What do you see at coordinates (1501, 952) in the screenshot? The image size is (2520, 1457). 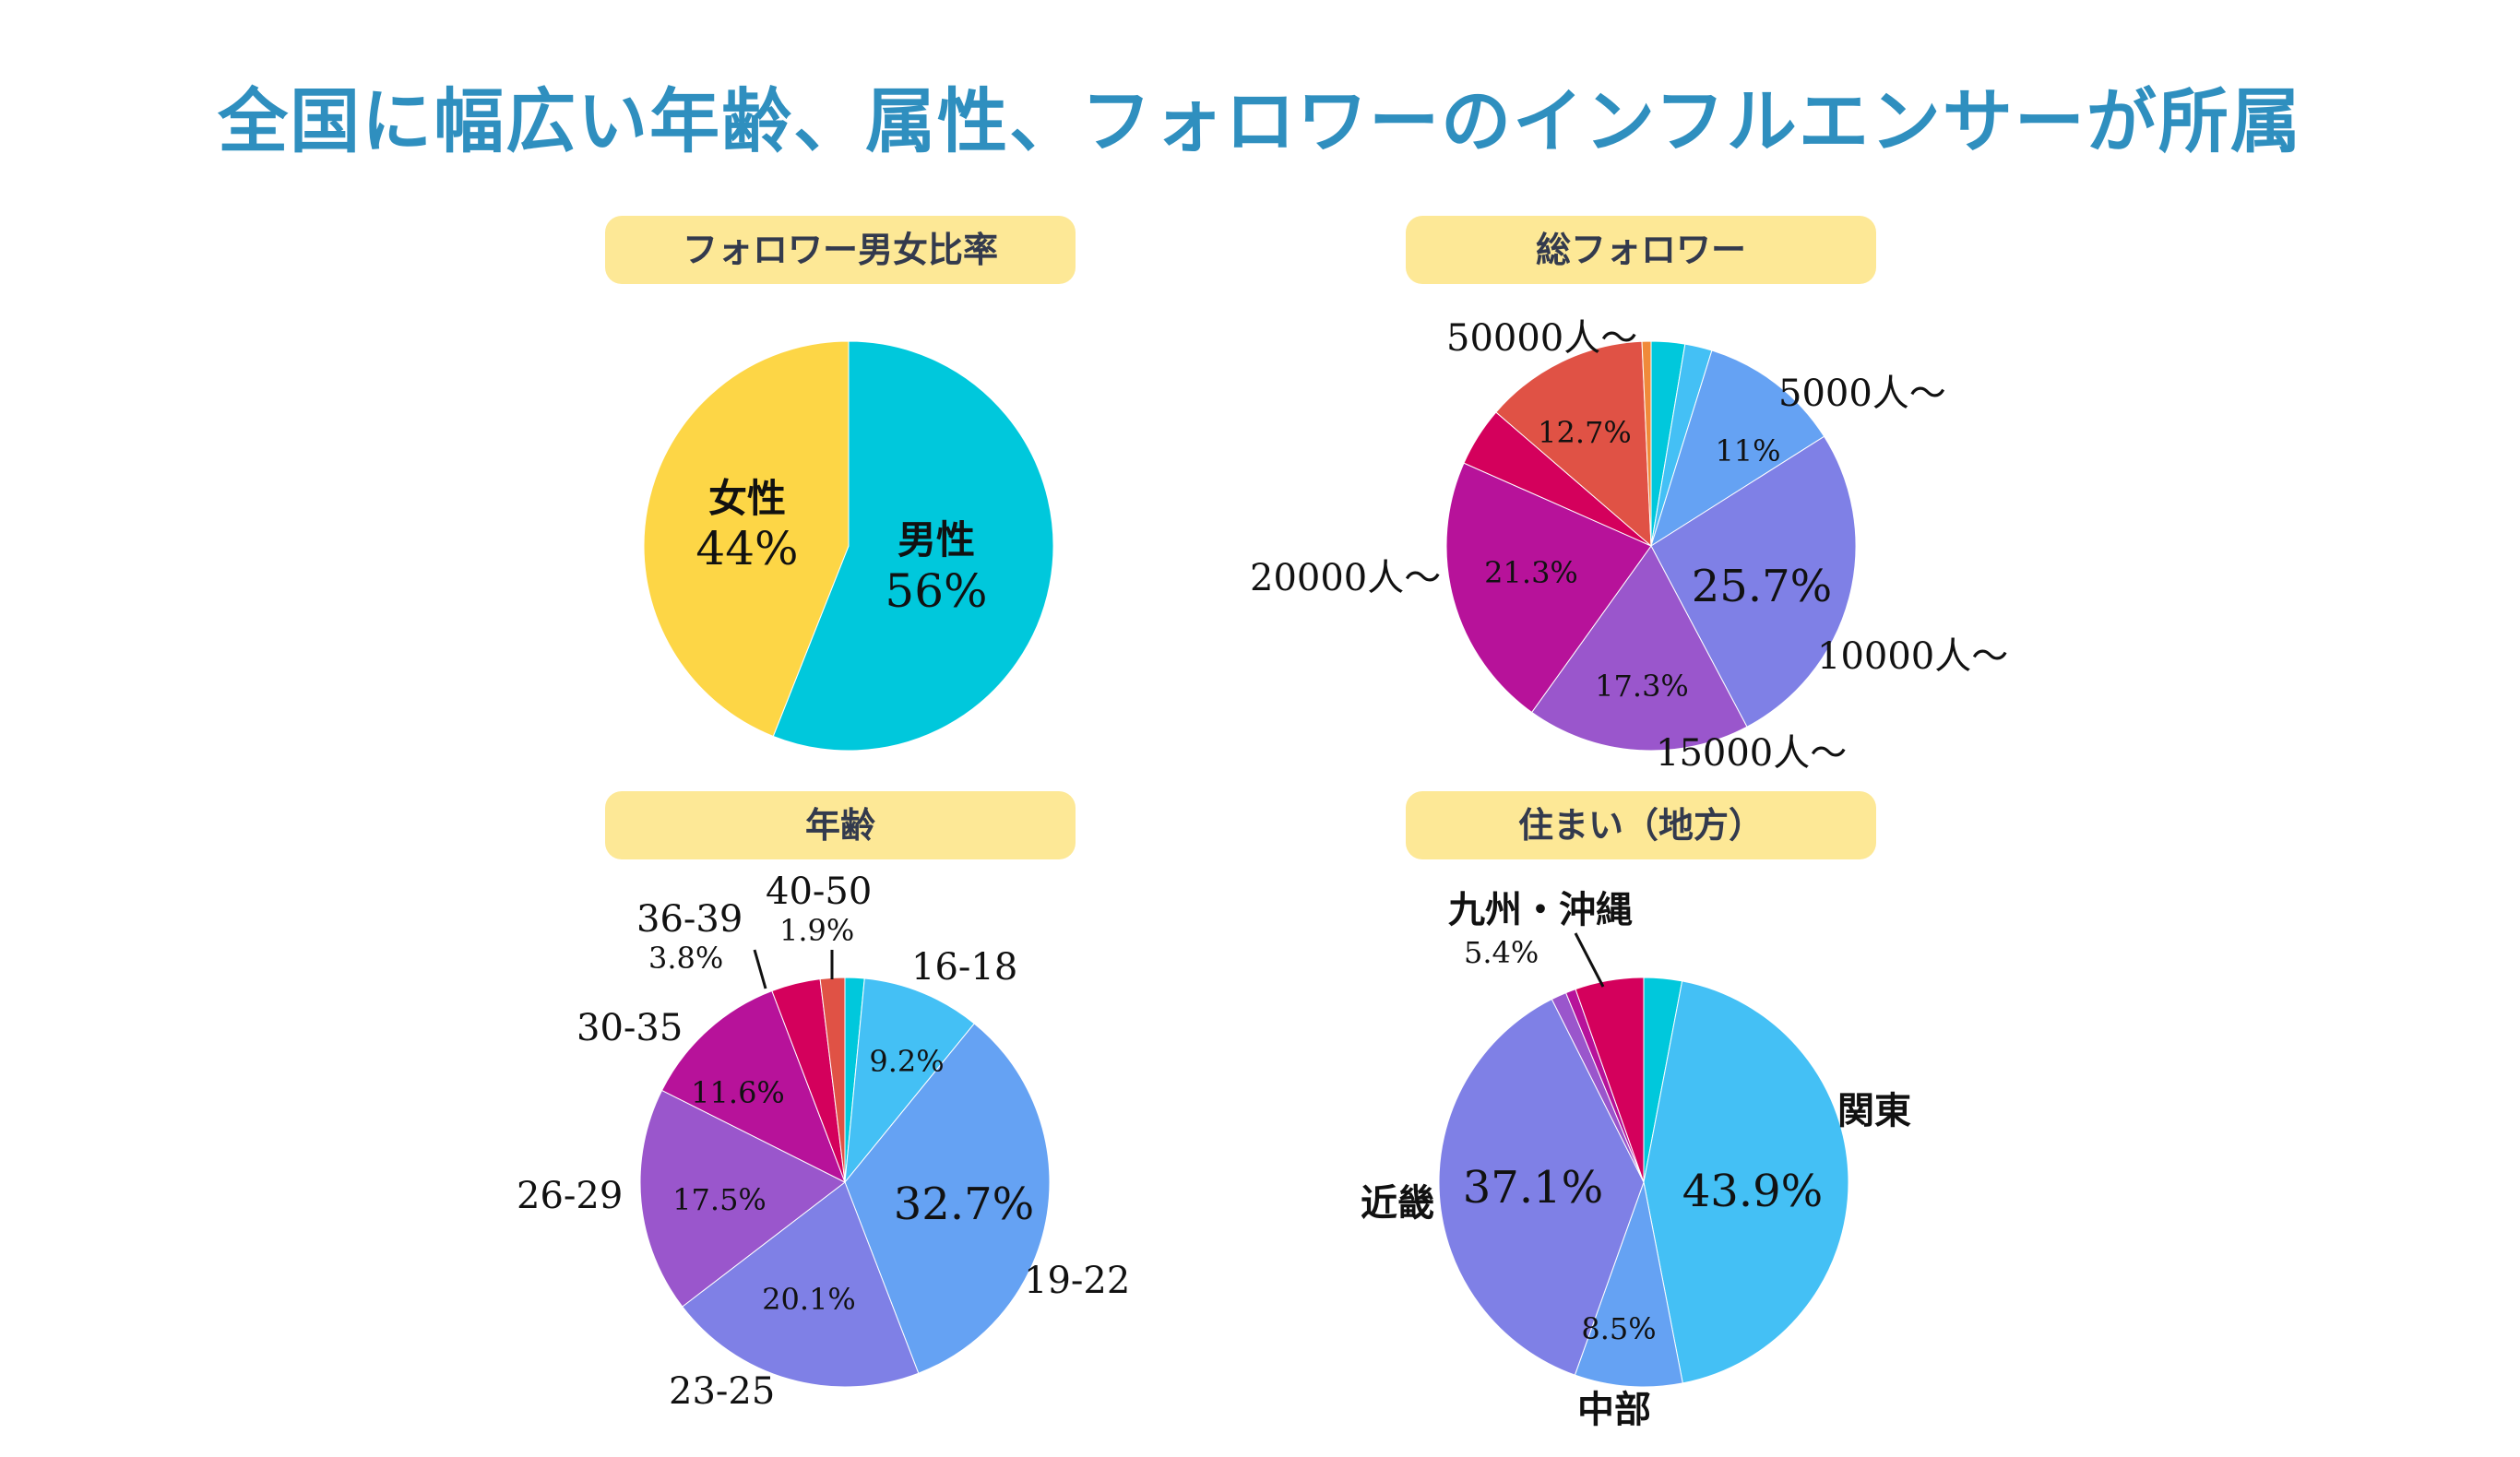 I see `region-pct-kyushu: 5.4%` at bounding box center [1501, 952].